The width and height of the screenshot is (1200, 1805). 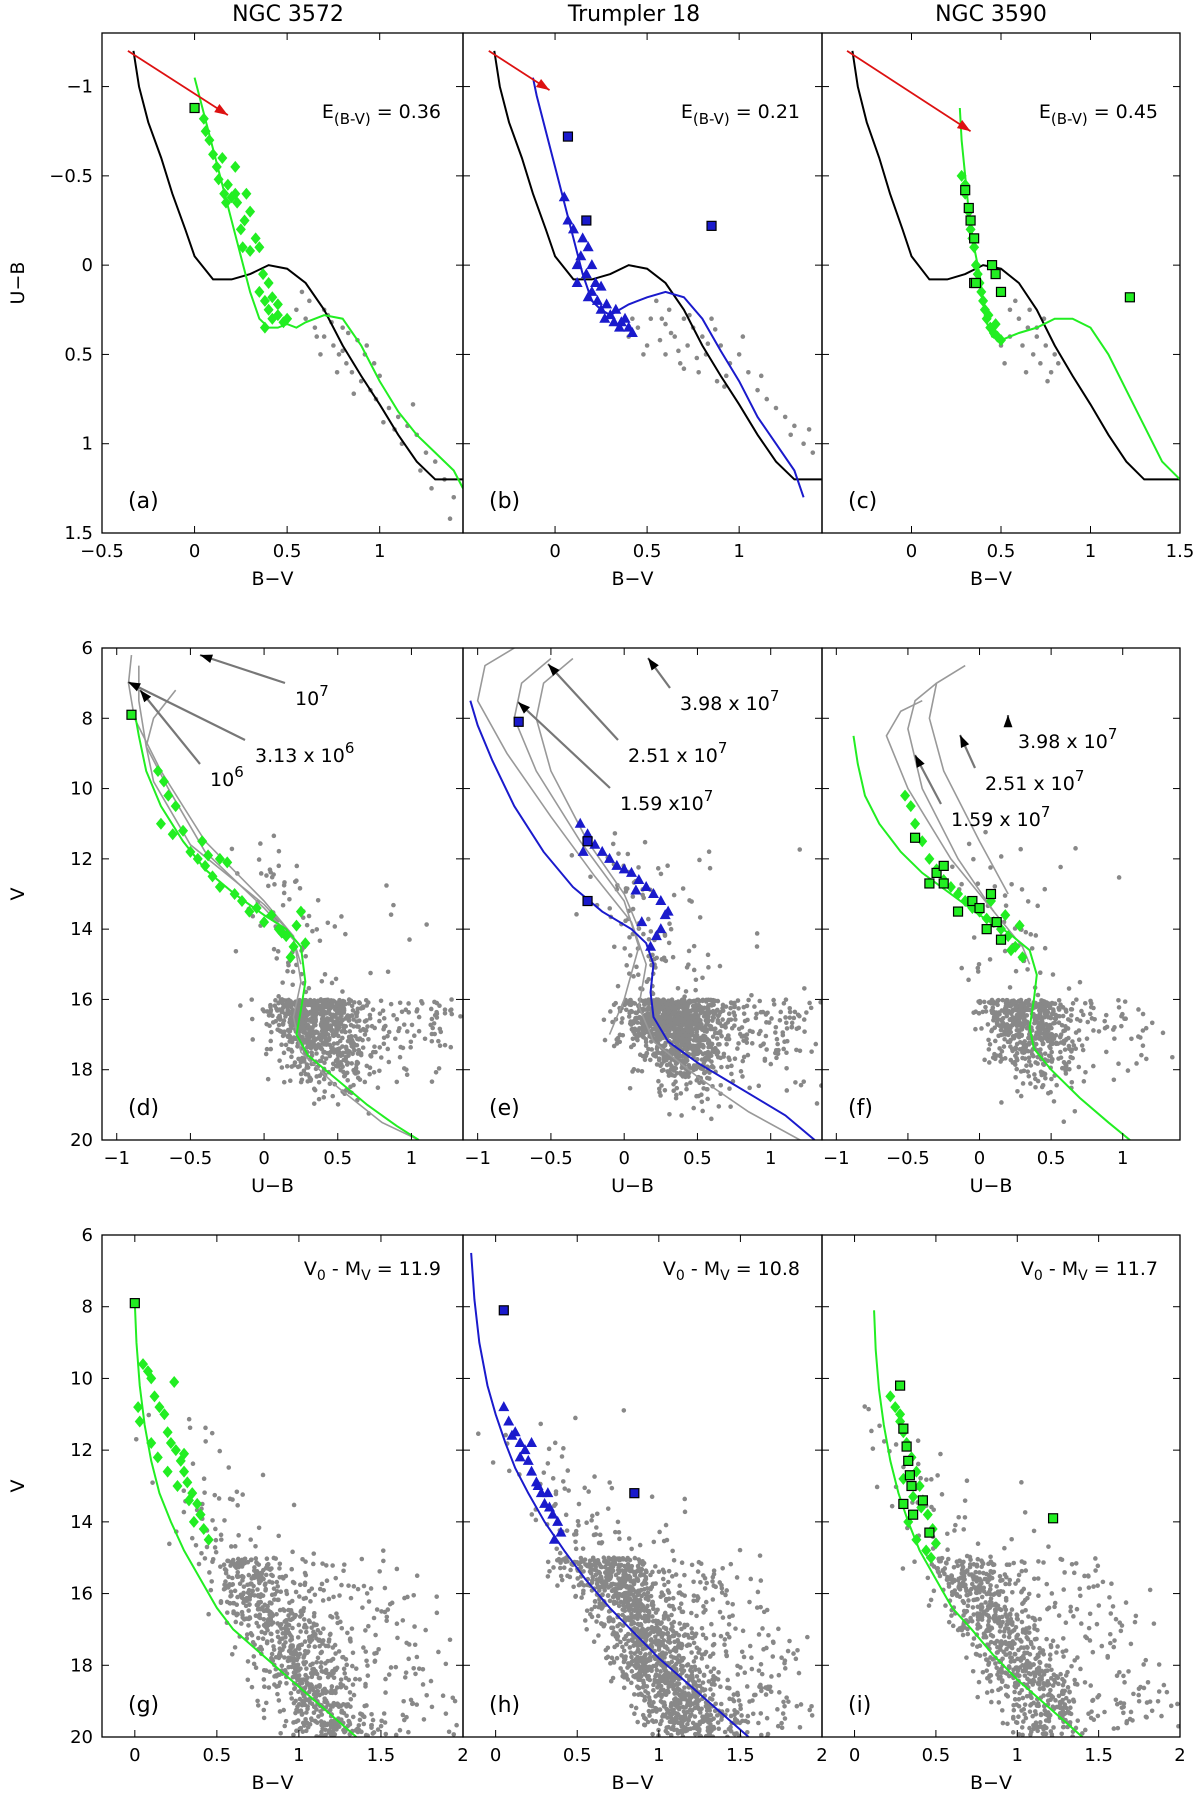 What do you see at coordinates (943, 883) in the screenshot?
I see `boxed-member-star` at bounding box center [943, 883].